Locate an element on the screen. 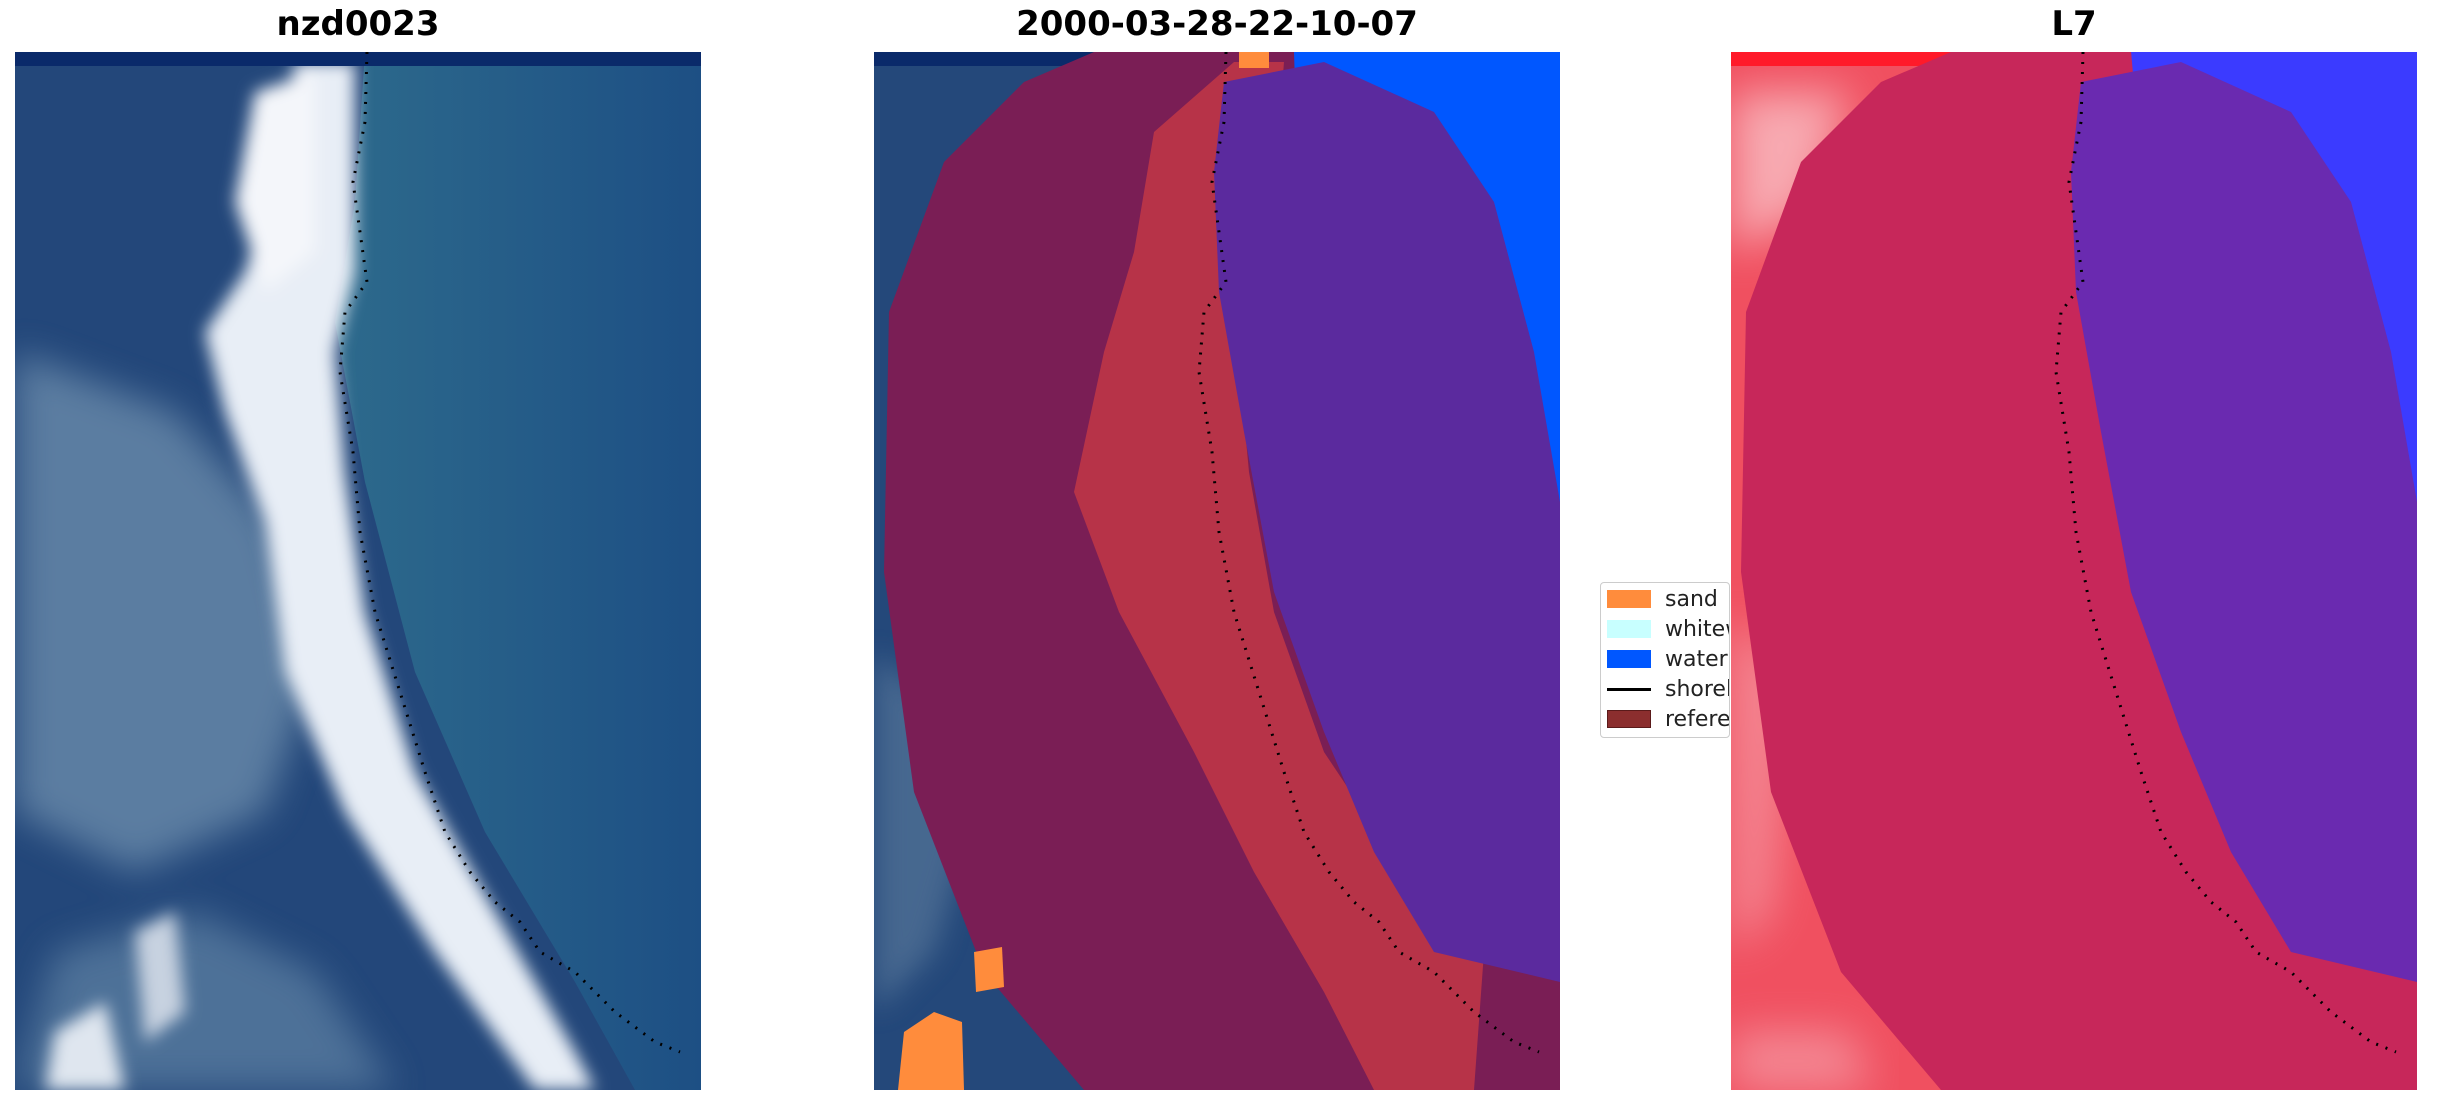 The image size is (2460, 1104). reference-buffer-swatch is located at coordinates (1629, 719).